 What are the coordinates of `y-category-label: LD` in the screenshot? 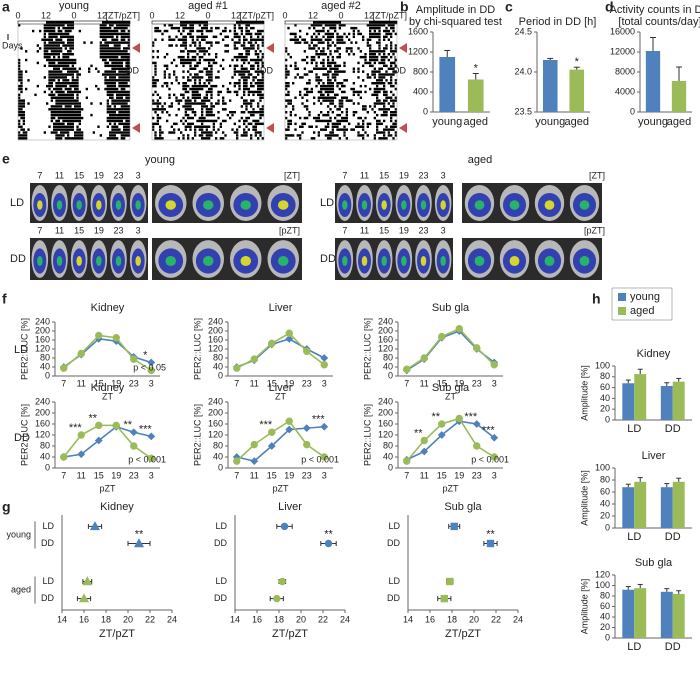 It's located at (221, 526).